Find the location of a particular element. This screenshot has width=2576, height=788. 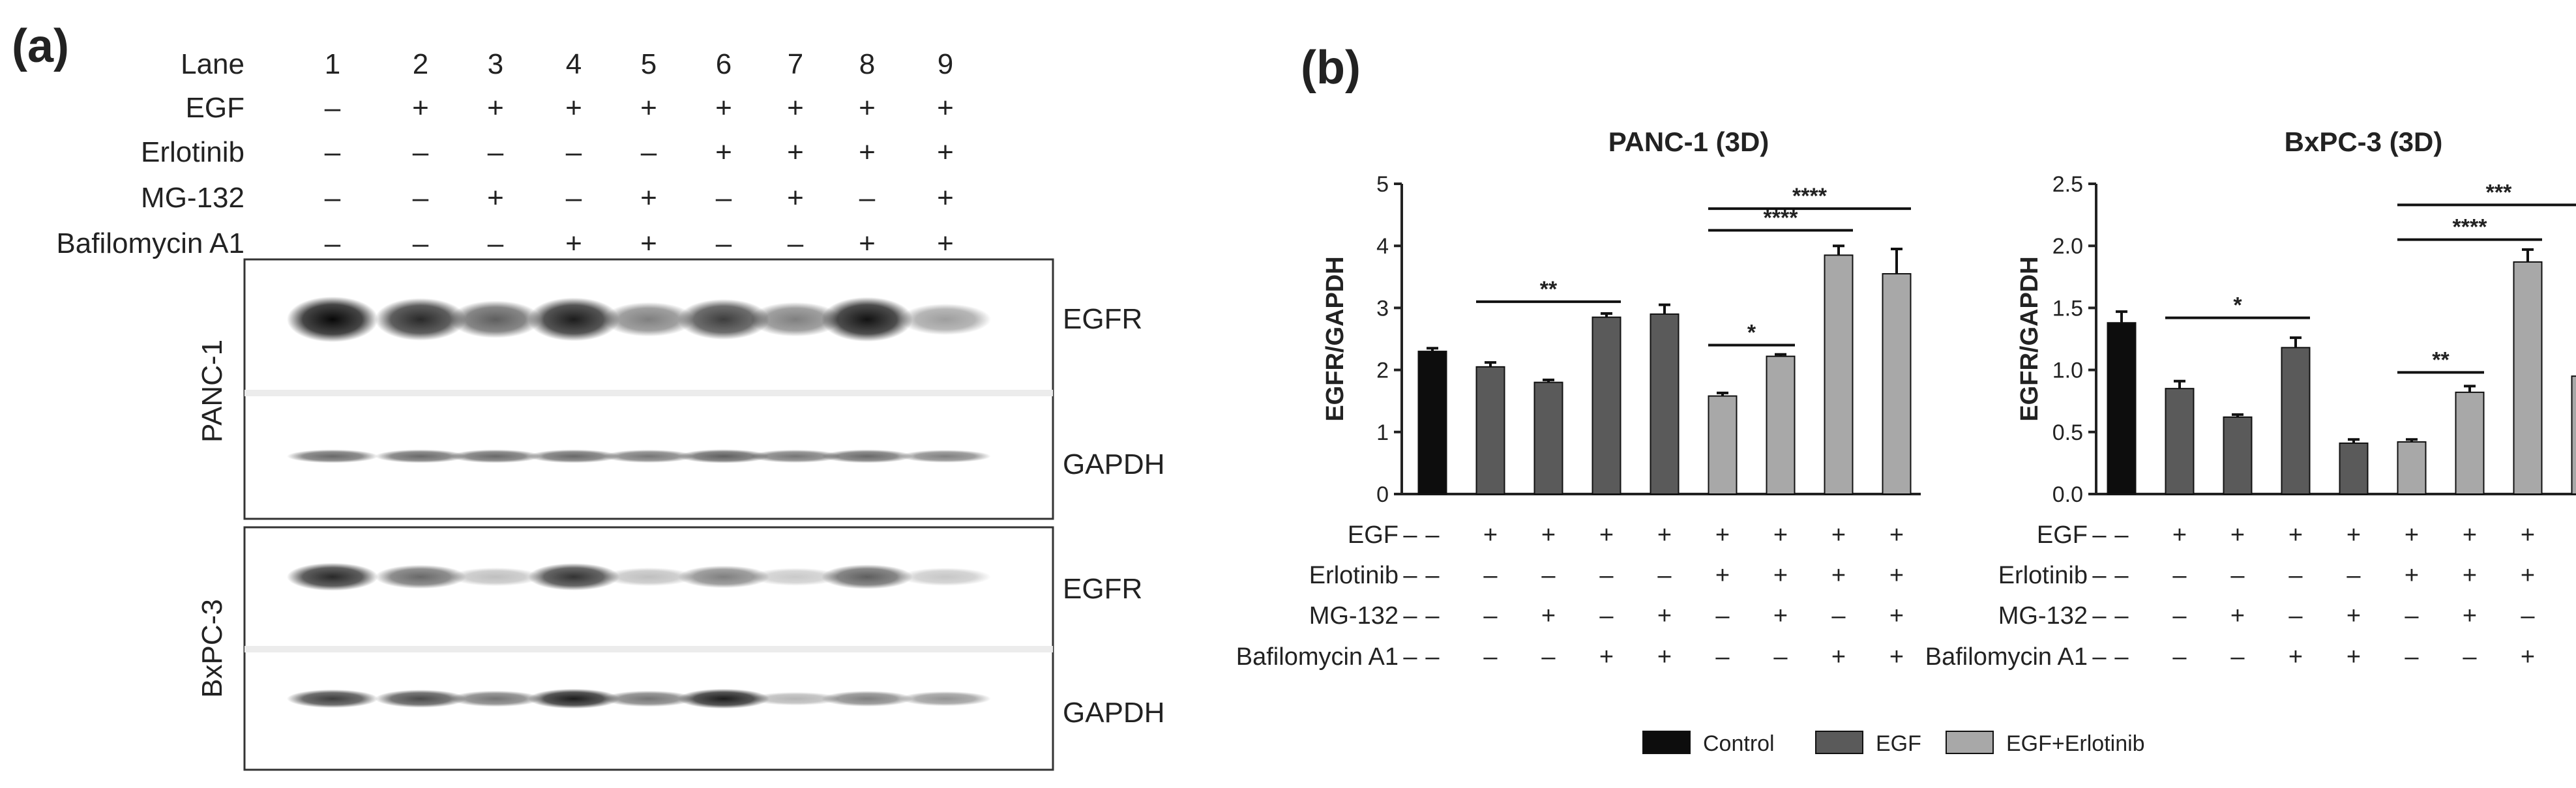

y-tick-label: 0.5 is located at coordinates (2067, 433).